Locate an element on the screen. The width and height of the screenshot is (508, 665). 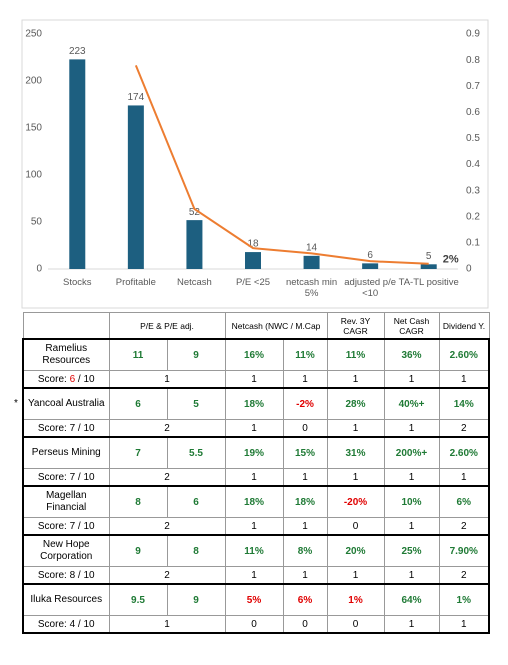
metric-cell: 15% is located at coordinates (305, 452).